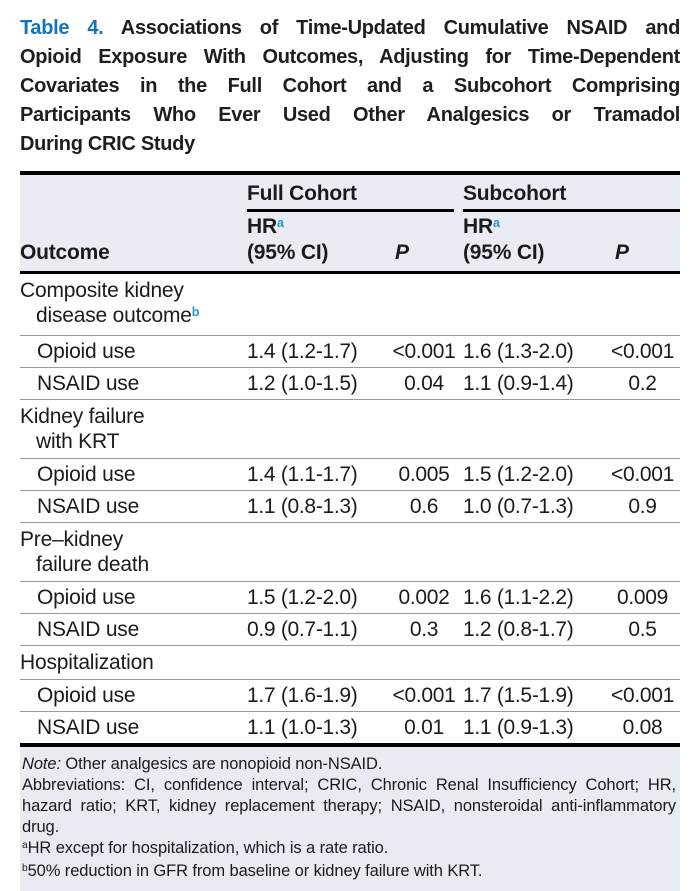  What do you see at coordinates (350, 551) in the screenshot?
I see `section-header-prekidney-failure-death: Pre–kidney failure death` at bounding box center [350, 551].